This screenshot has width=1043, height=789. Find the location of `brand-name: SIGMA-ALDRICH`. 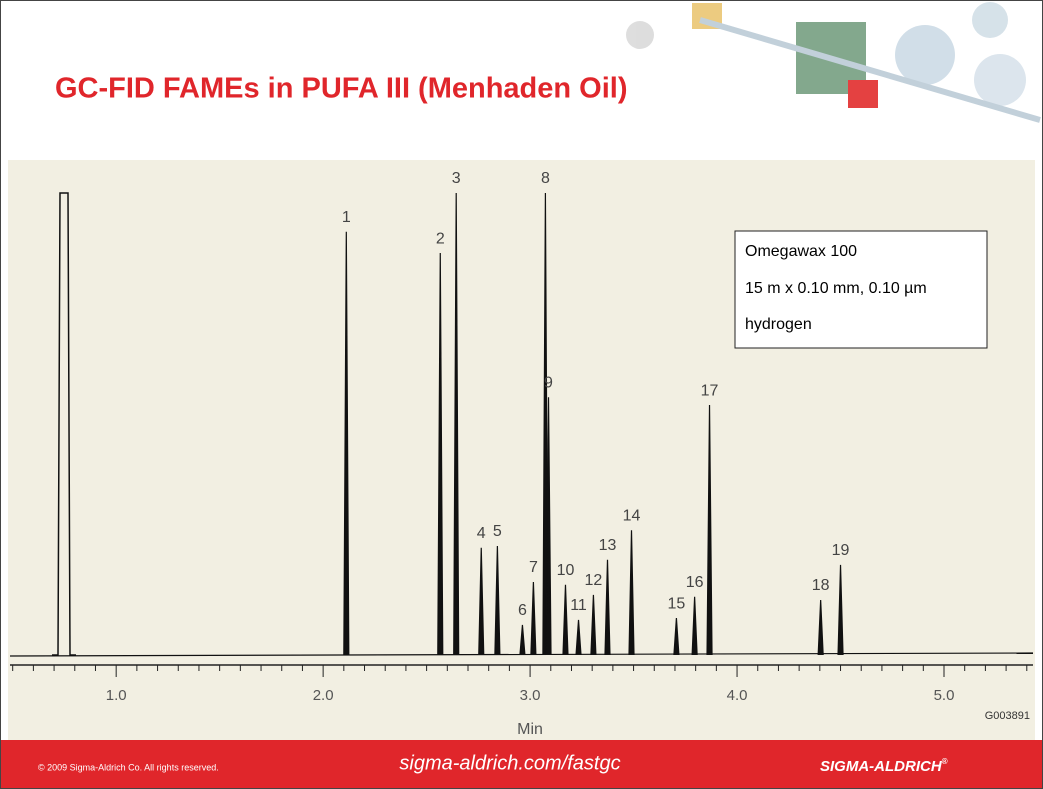

brand-name: SIGMA-ALDRICH is located at coordinates (881, 766).